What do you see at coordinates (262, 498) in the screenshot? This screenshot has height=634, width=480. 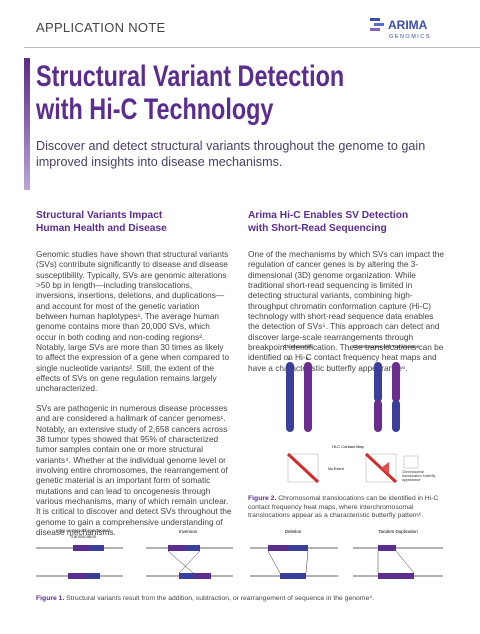 I see `caption-label: Figure 2.` at bounding box center [262, 498].